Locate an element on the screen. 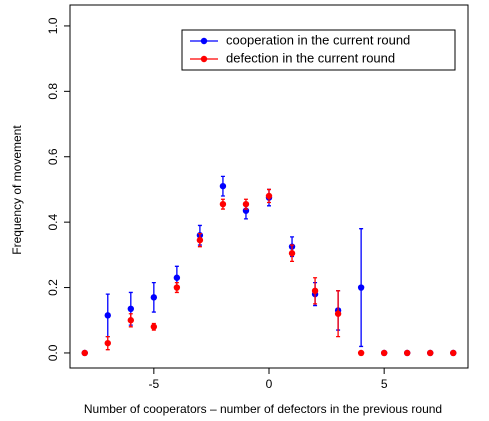  y-tick-label: 0.0 is located at coordinates (53, 352).